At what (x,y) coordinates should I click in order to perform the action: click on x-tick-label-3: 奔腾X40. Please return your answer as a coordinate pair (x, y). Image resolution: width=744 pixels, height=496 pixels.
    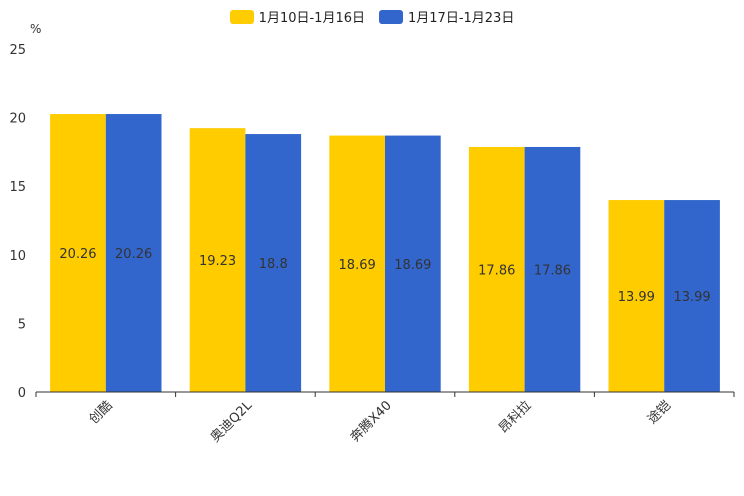
    Looking at the image, I should click on (371, 422).